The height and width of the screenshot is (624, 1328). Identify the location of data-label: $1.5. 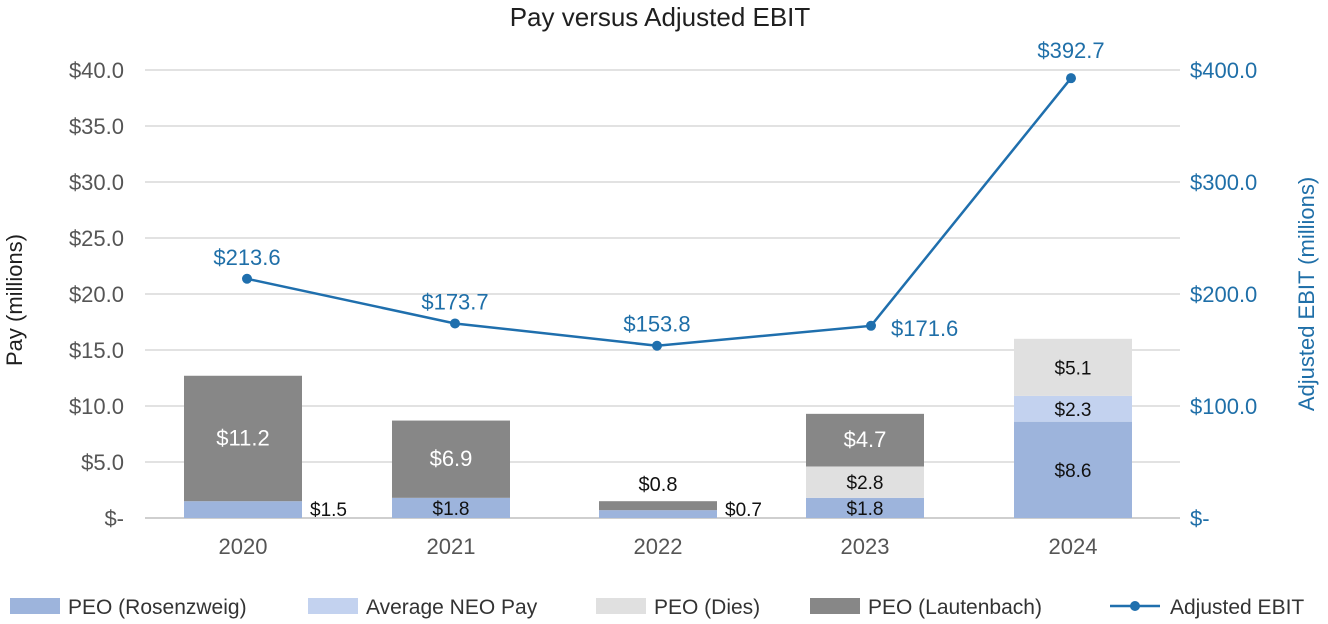
(328, 510).